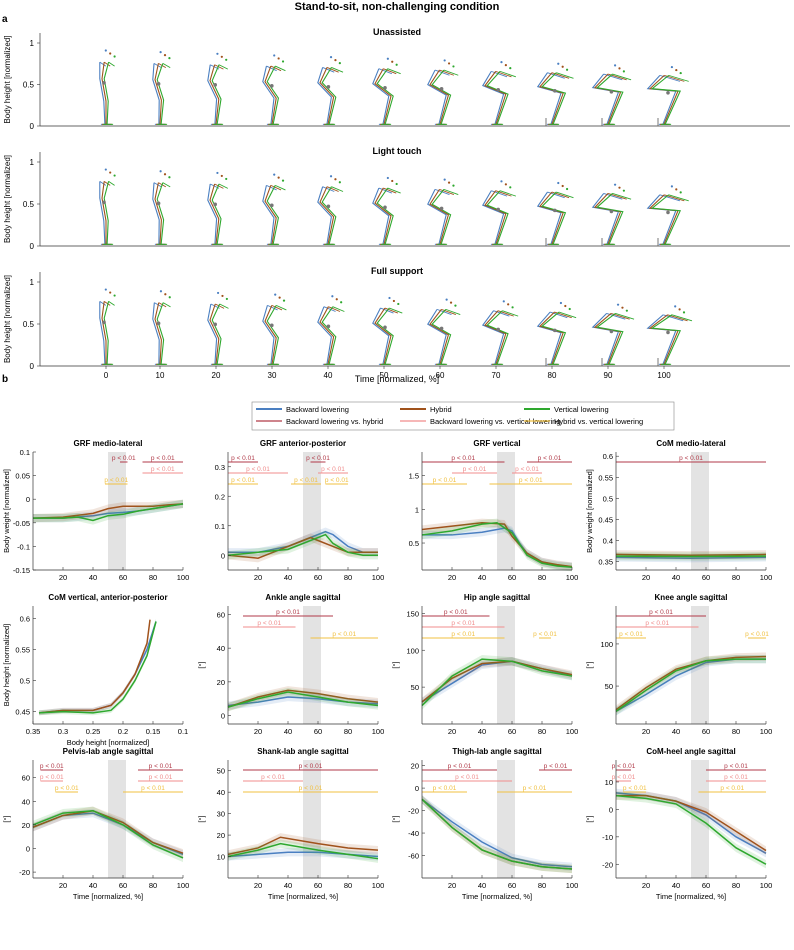  I want to click on y-tick-label: 0.2, so click(220, 496).